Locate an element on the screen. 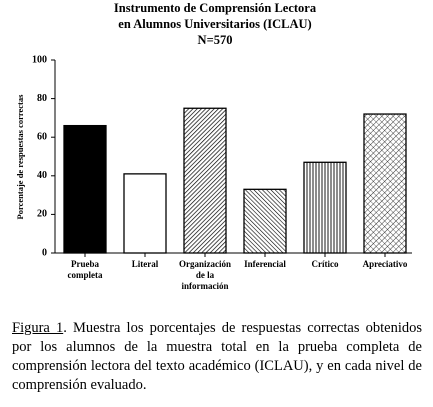 The height and width of the screenshot is (407, 433). y-tick-label: 40 is located at coordinates (42, 175).